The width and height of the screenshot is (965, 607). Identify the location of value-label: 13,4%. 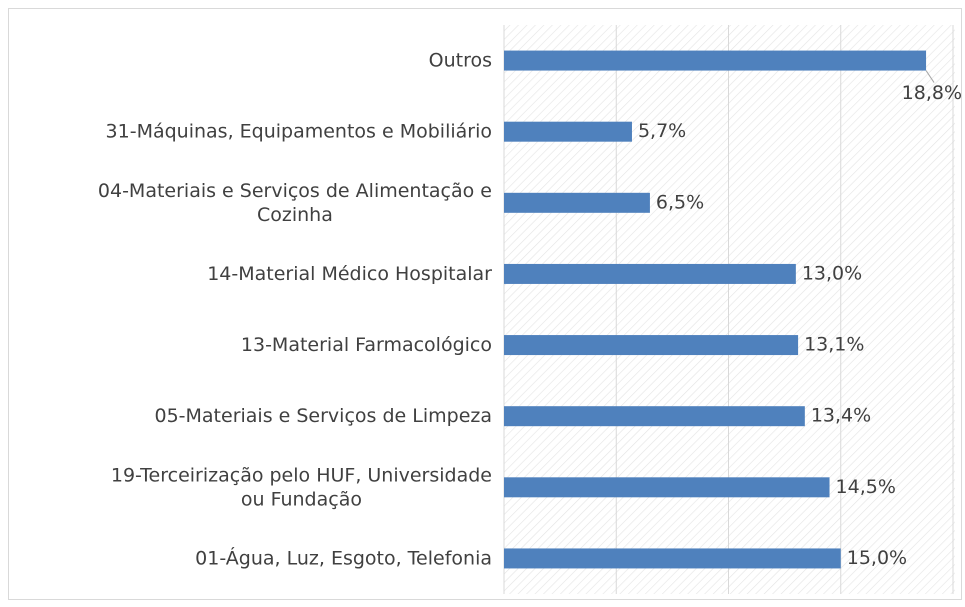
(841, 416).